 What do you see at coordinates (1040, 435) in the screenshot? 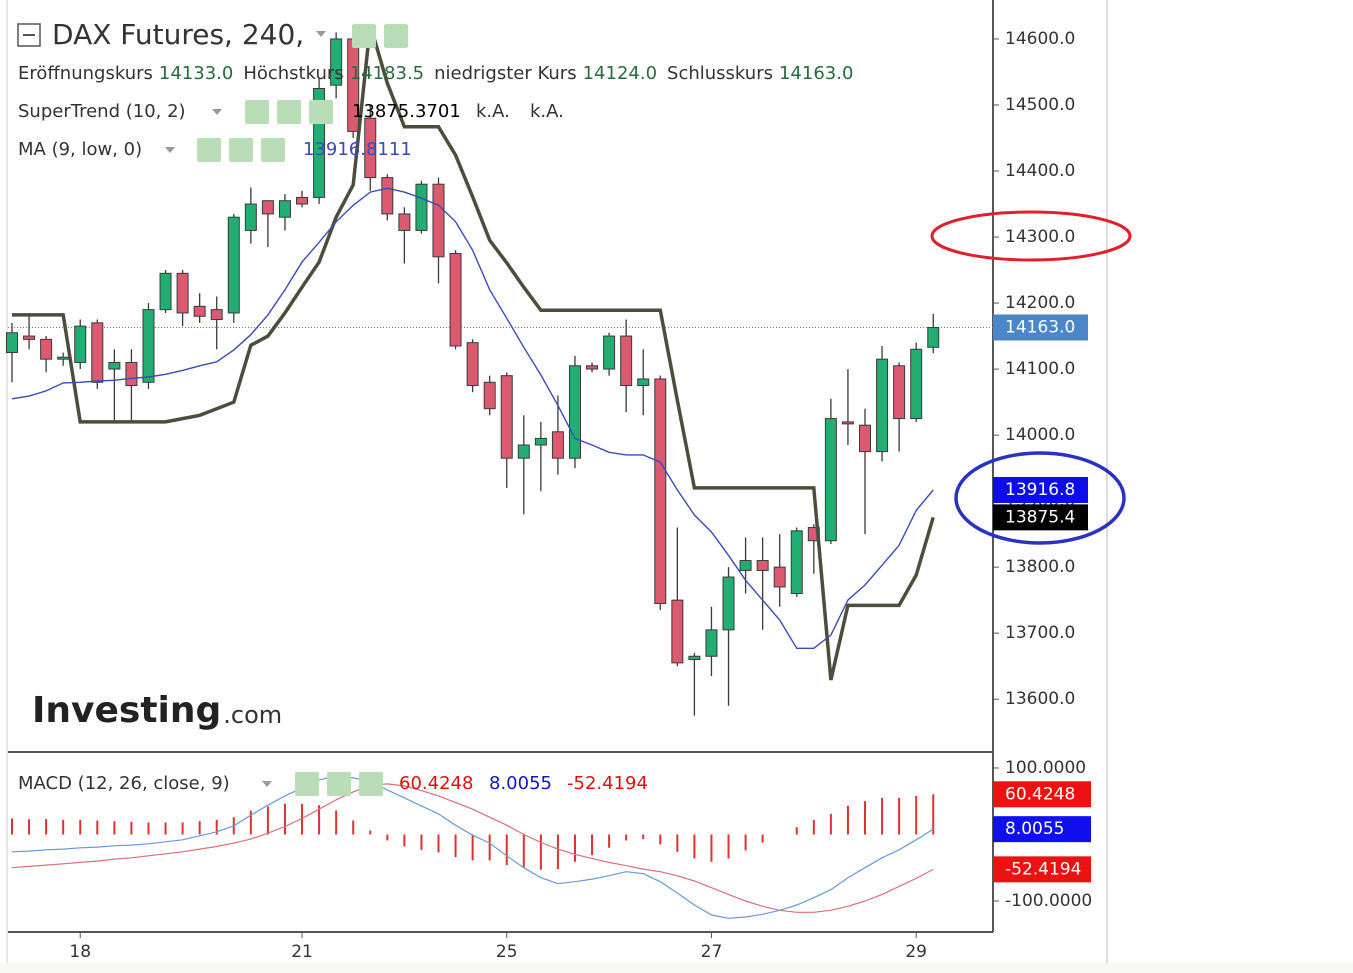
I see `y-tick-label: 14000.0` at bounding box center [1040, 435].